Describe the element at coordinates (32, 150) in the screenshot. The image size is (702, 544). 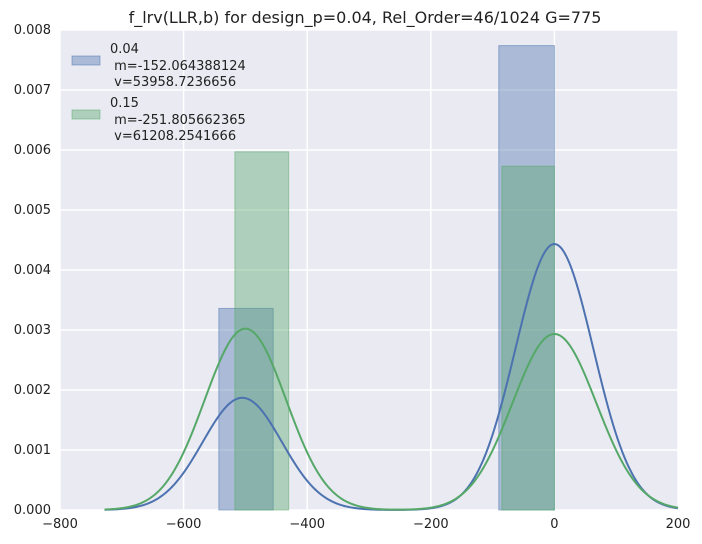
I see `y-tick-label: 0.006` at that location.